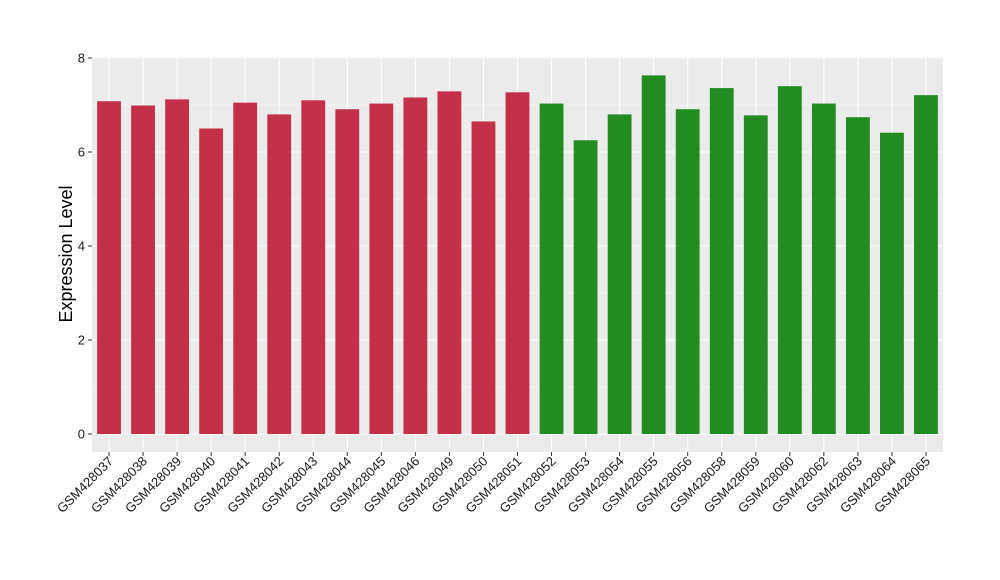  Describe the element at coordinates (653, 254) in the screenshot. I see `bar-GSM428055` at that location.